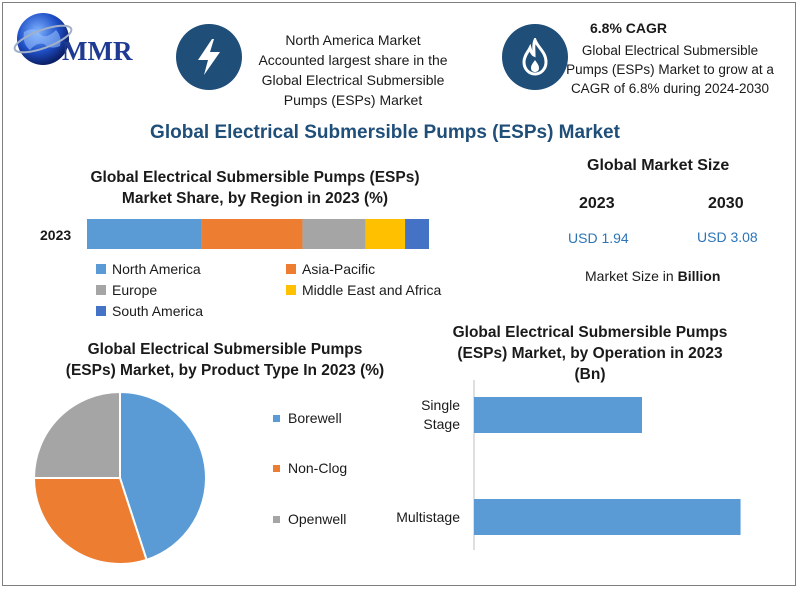 Image resolution: width=800 pixels, height=590 pixels. What do you see at coordinates (568, 465) in the screenshot?
I see `operation-bar-chart: Single Stage Multistage` at bounding box center [568, 465].